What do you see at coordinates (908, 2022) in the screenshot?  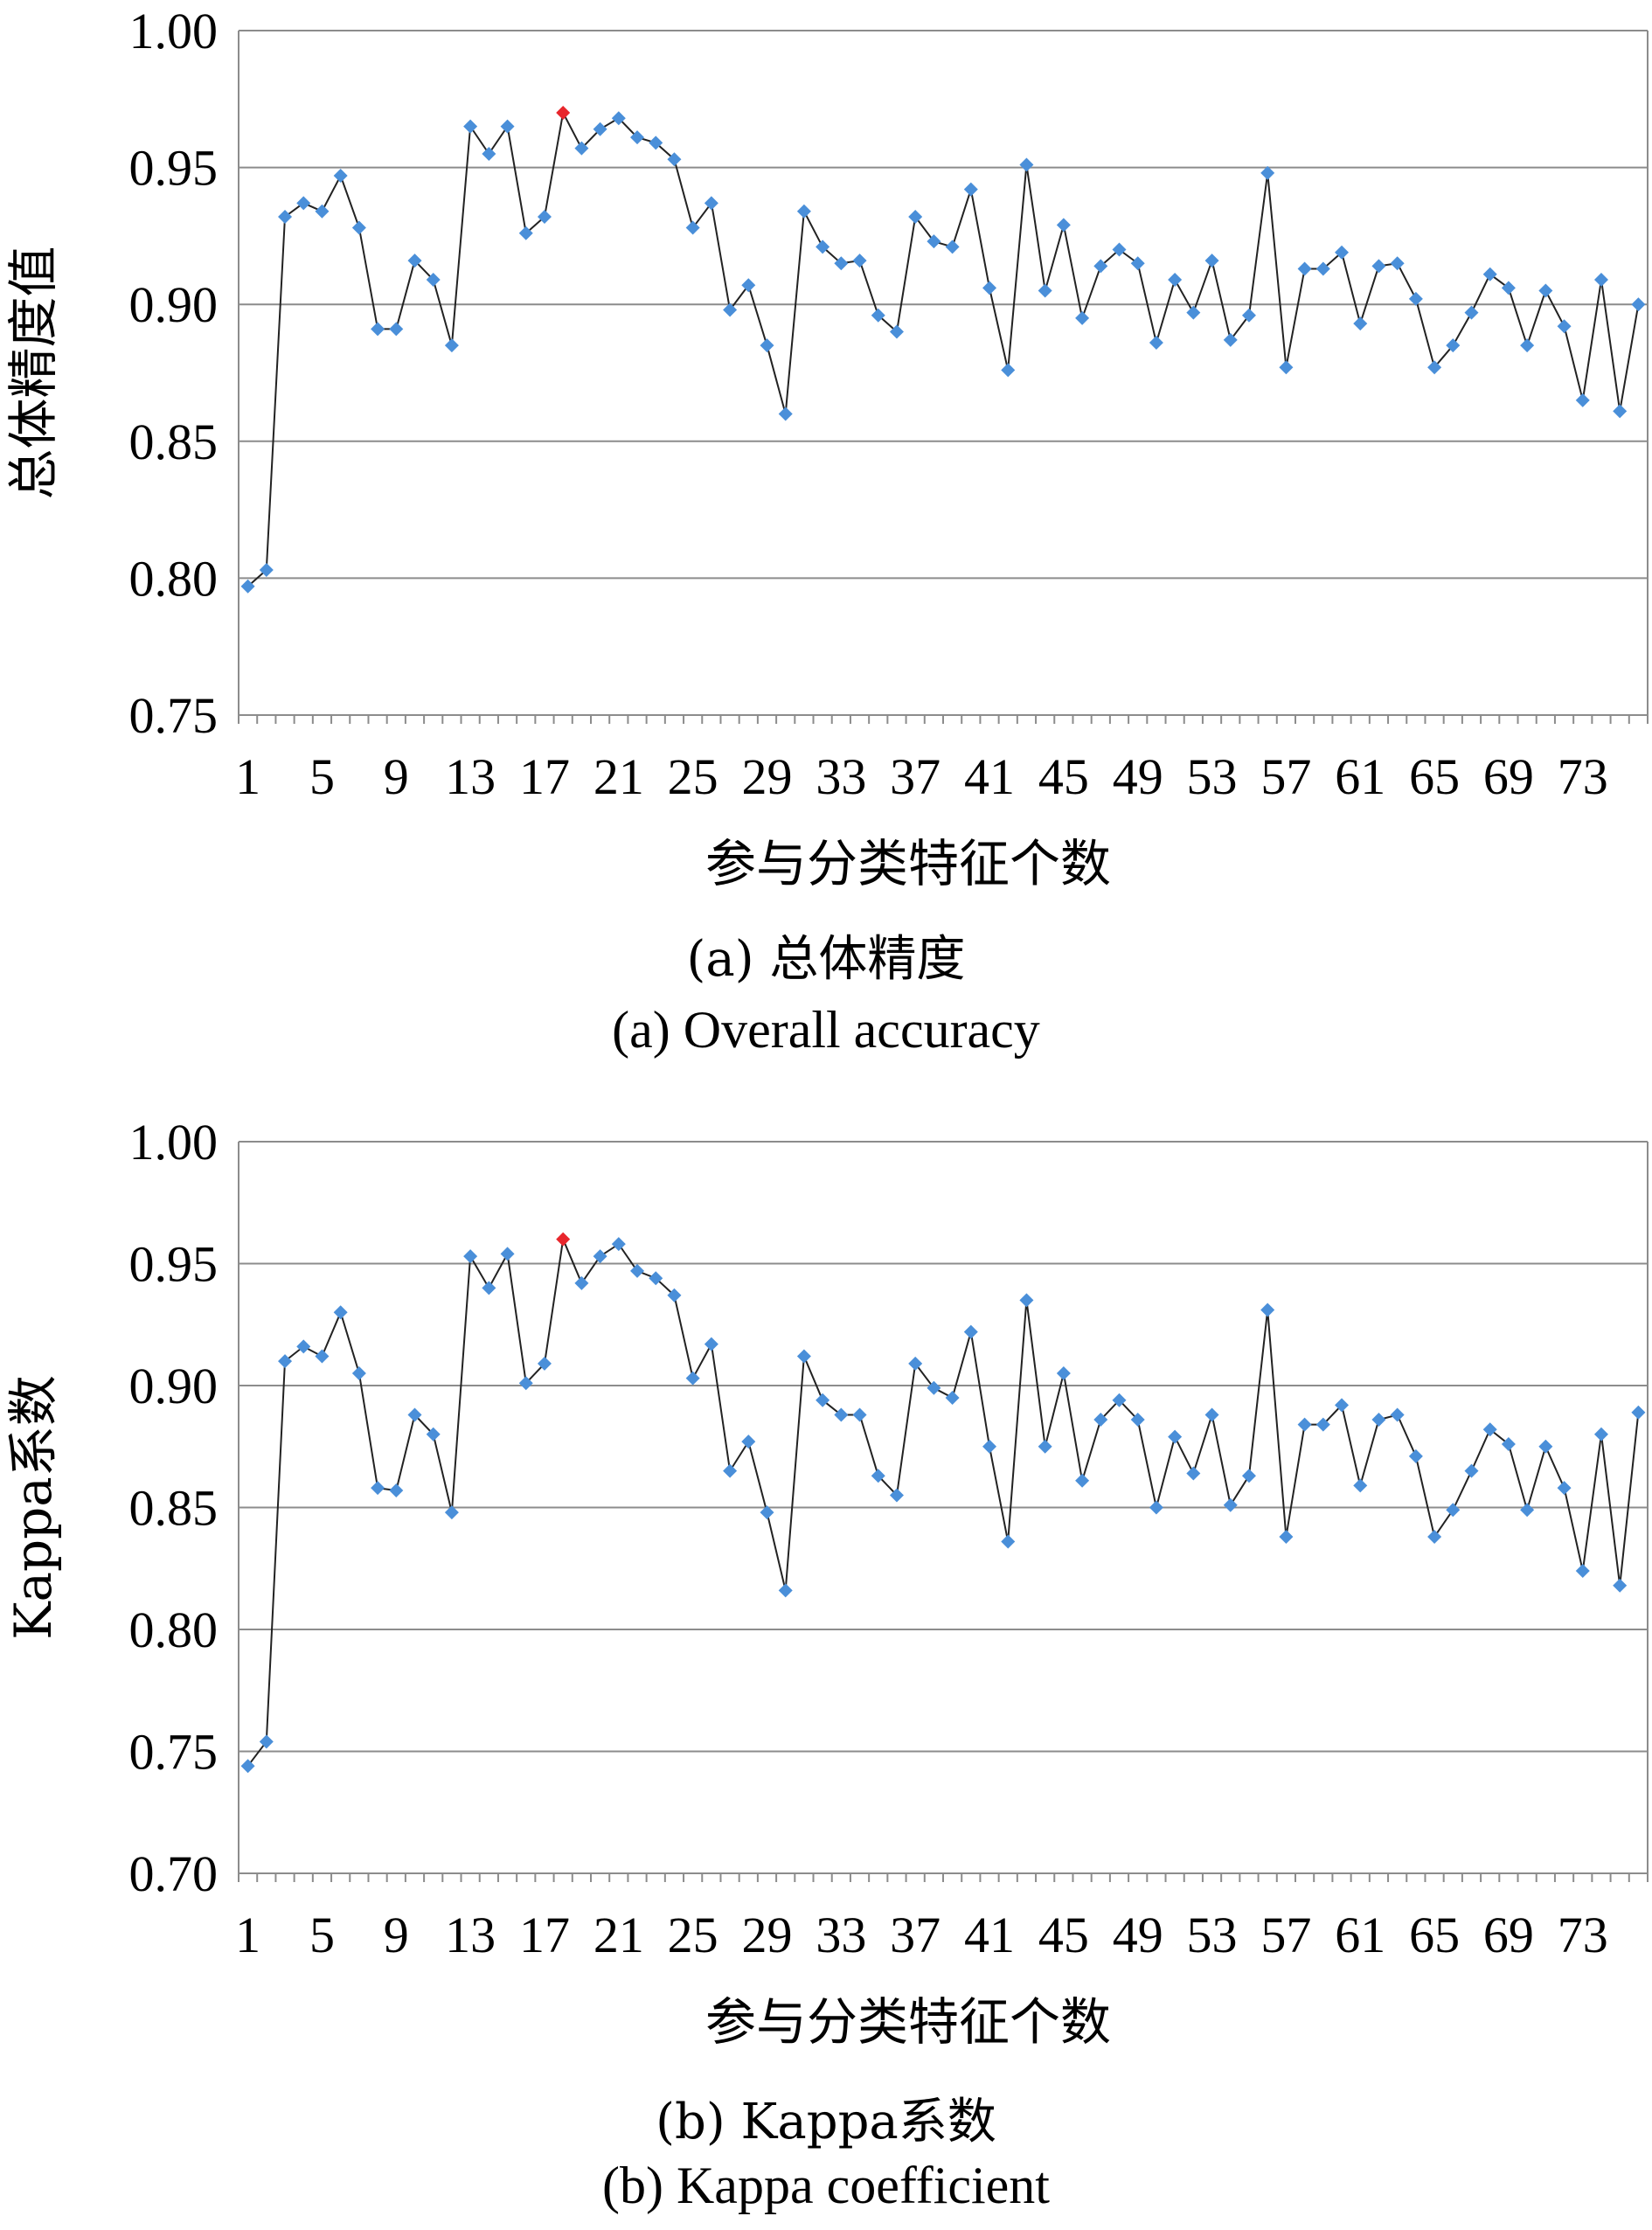 I see `x-axis-title: 参与分类特征个数` at bounding box center [908, 2022].